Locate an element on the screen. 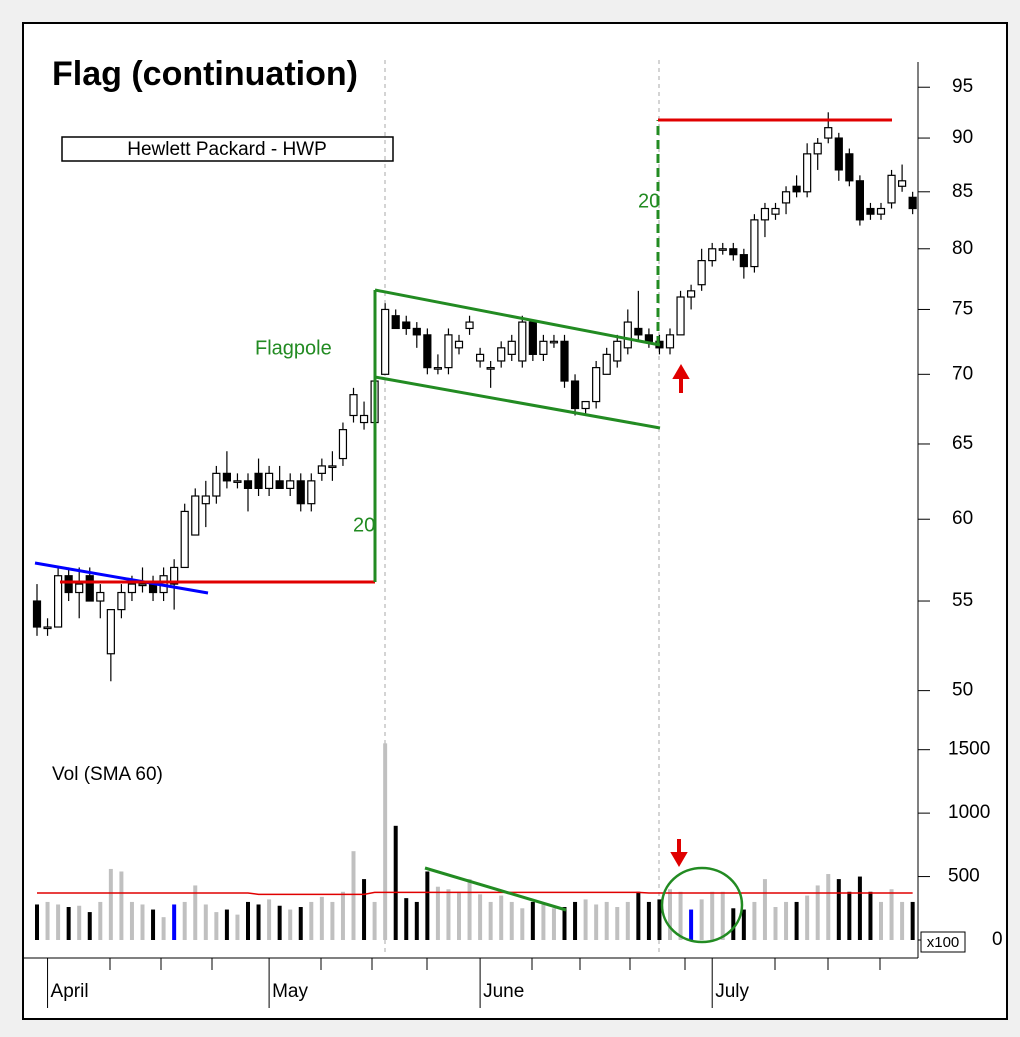 The height and width of the screenshot is (1037, 1020). x-tick-label: June is located at coordinates (503, 991).